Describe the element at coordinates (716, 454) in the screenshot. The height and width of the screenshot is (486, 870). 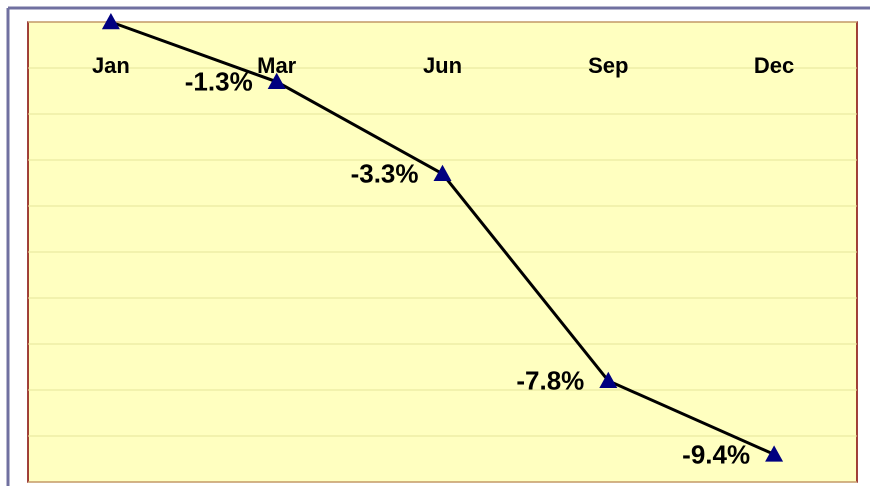
I see `data-label: -9.4%` at that location.